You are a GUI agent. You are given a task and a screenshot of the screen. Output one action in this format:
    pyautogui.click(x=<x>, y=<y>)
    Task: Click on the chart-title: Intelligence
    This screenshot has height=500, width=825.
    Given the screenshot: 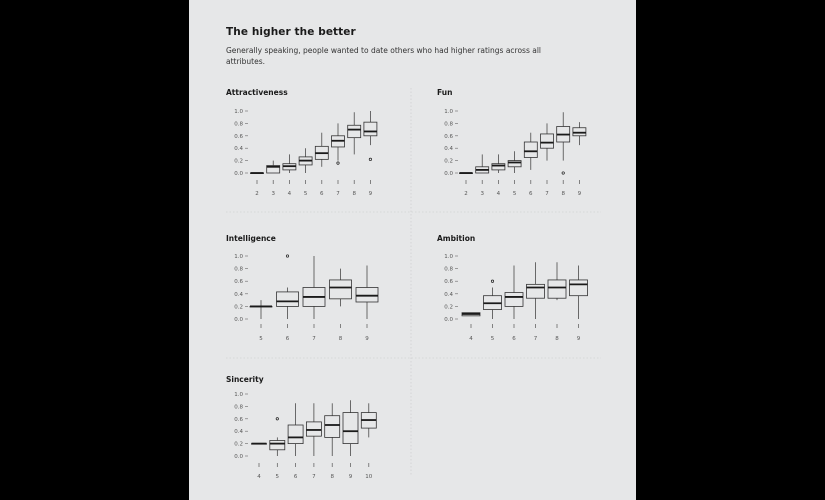 What is the action you would take?
    pyautogui.click(x=251, y=238)
    